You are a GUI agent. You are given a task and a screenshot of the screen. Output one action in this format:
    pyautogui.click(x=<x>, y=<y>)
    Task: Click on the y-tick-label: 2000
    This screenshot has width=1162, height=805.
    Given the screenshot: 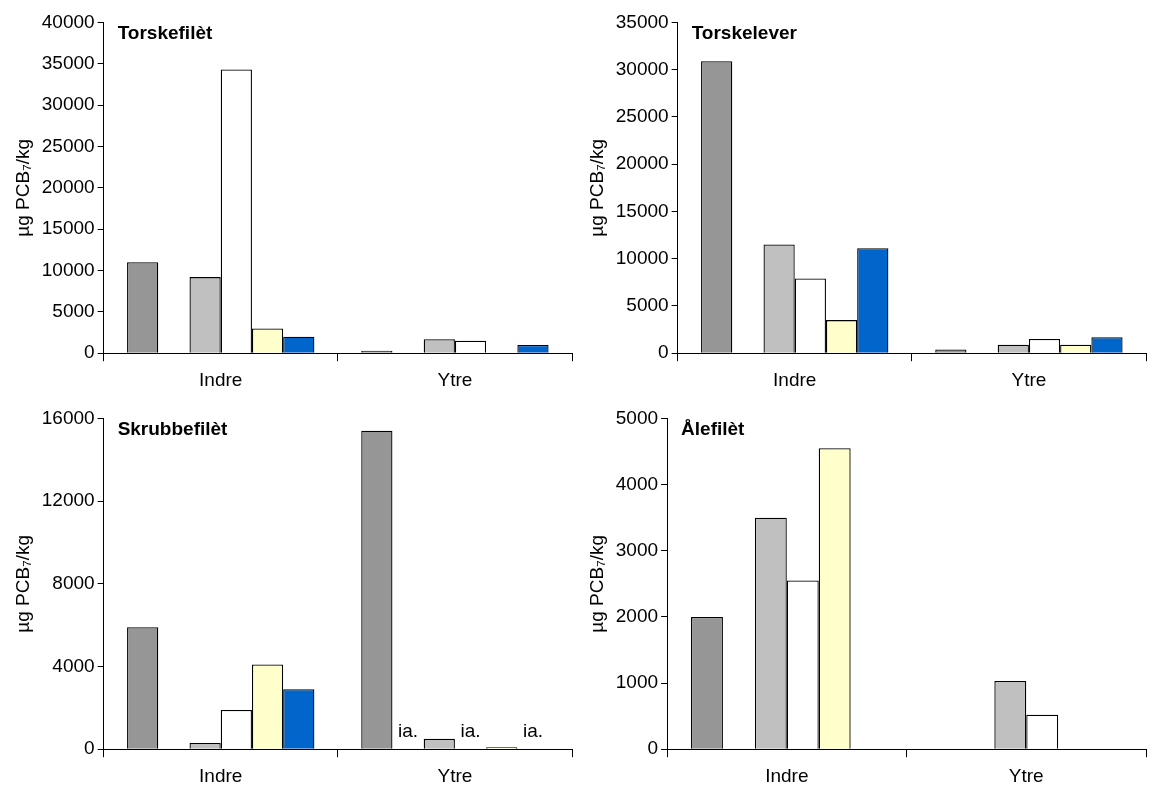 What is the action you would take?
    pyautogui.click(x=637, y=616)
    